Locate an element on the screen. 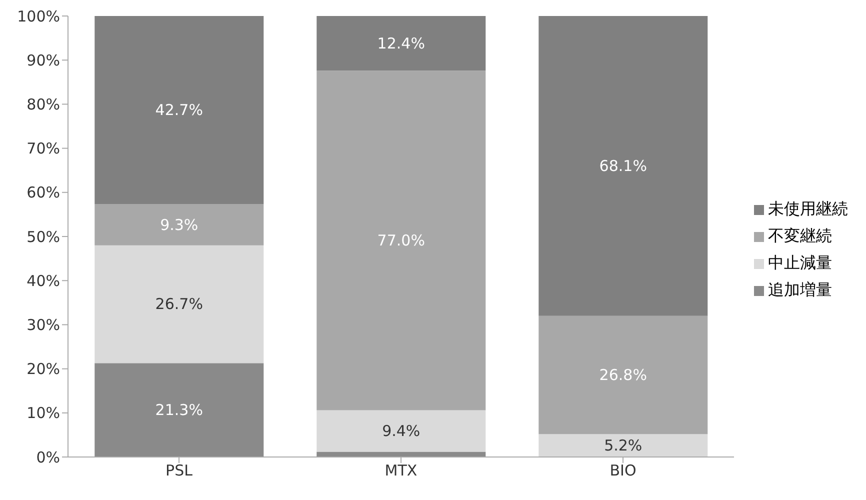  x-tick-label: PSL is located at coordinates (180, 471).